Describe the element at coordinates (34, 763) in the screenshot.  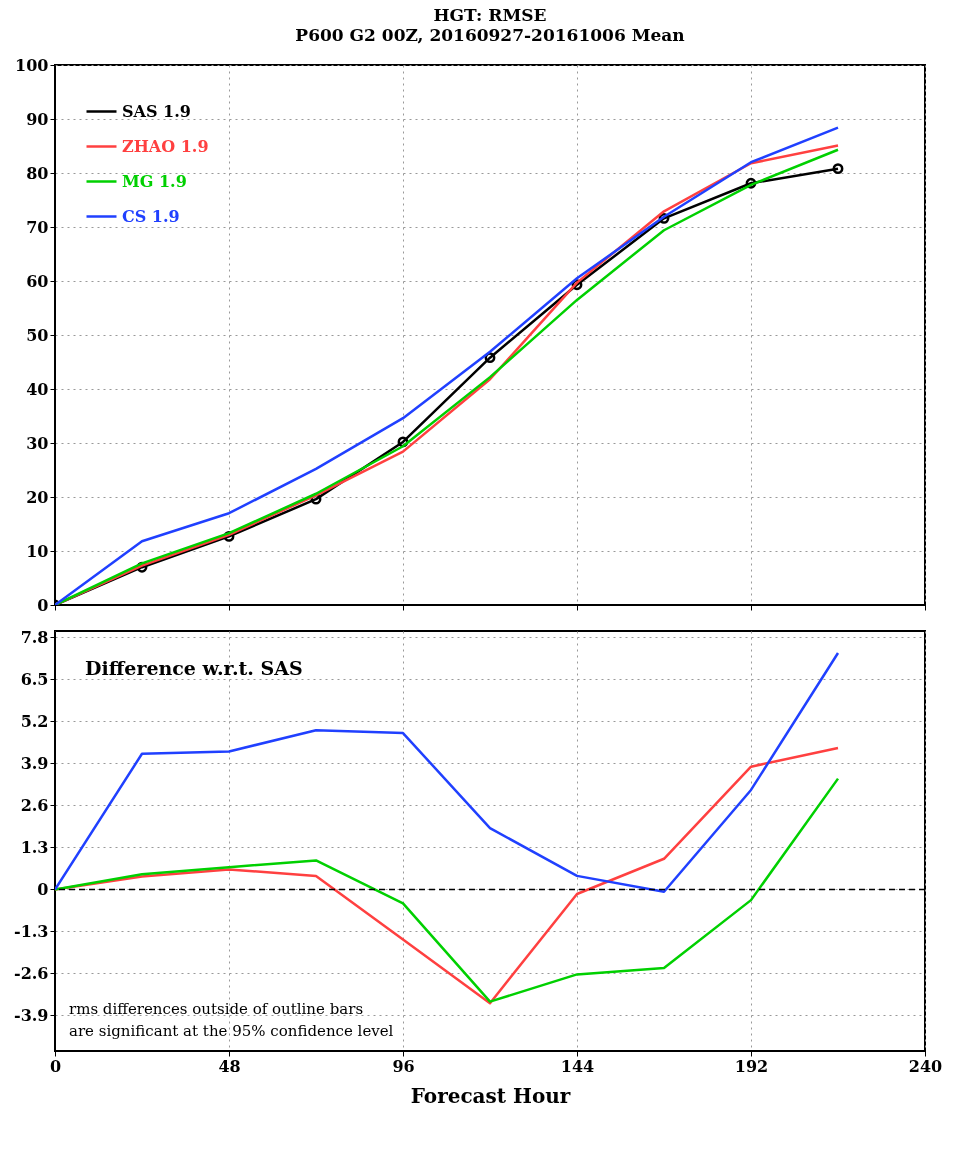
I see `y-tick-label: 3.9` at that location.